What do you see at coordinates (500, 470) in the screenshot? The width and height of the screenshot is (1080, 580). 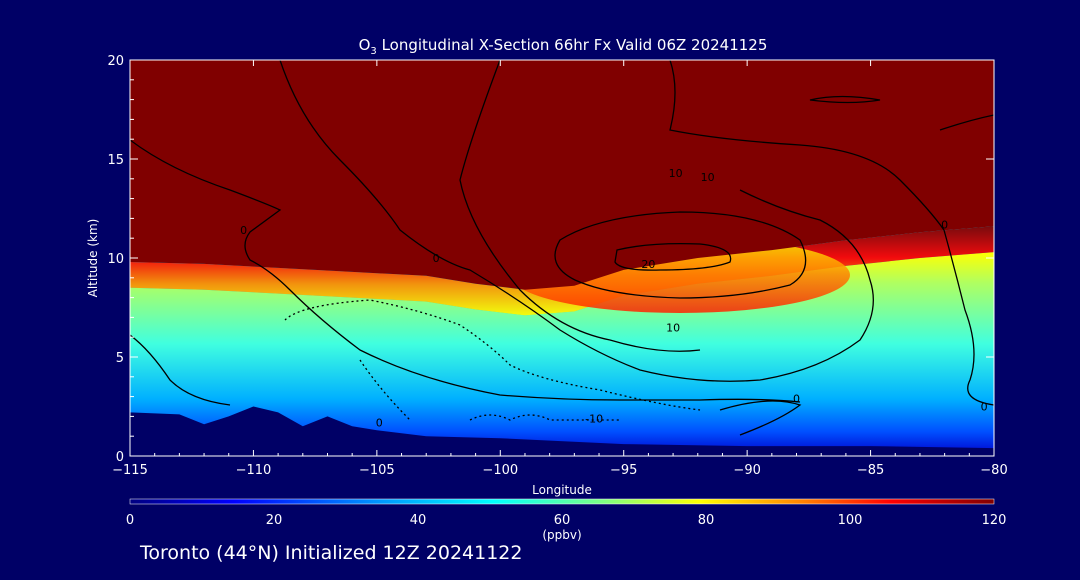 I see `x-tick-label: −100` at bounding box center [500, 470].